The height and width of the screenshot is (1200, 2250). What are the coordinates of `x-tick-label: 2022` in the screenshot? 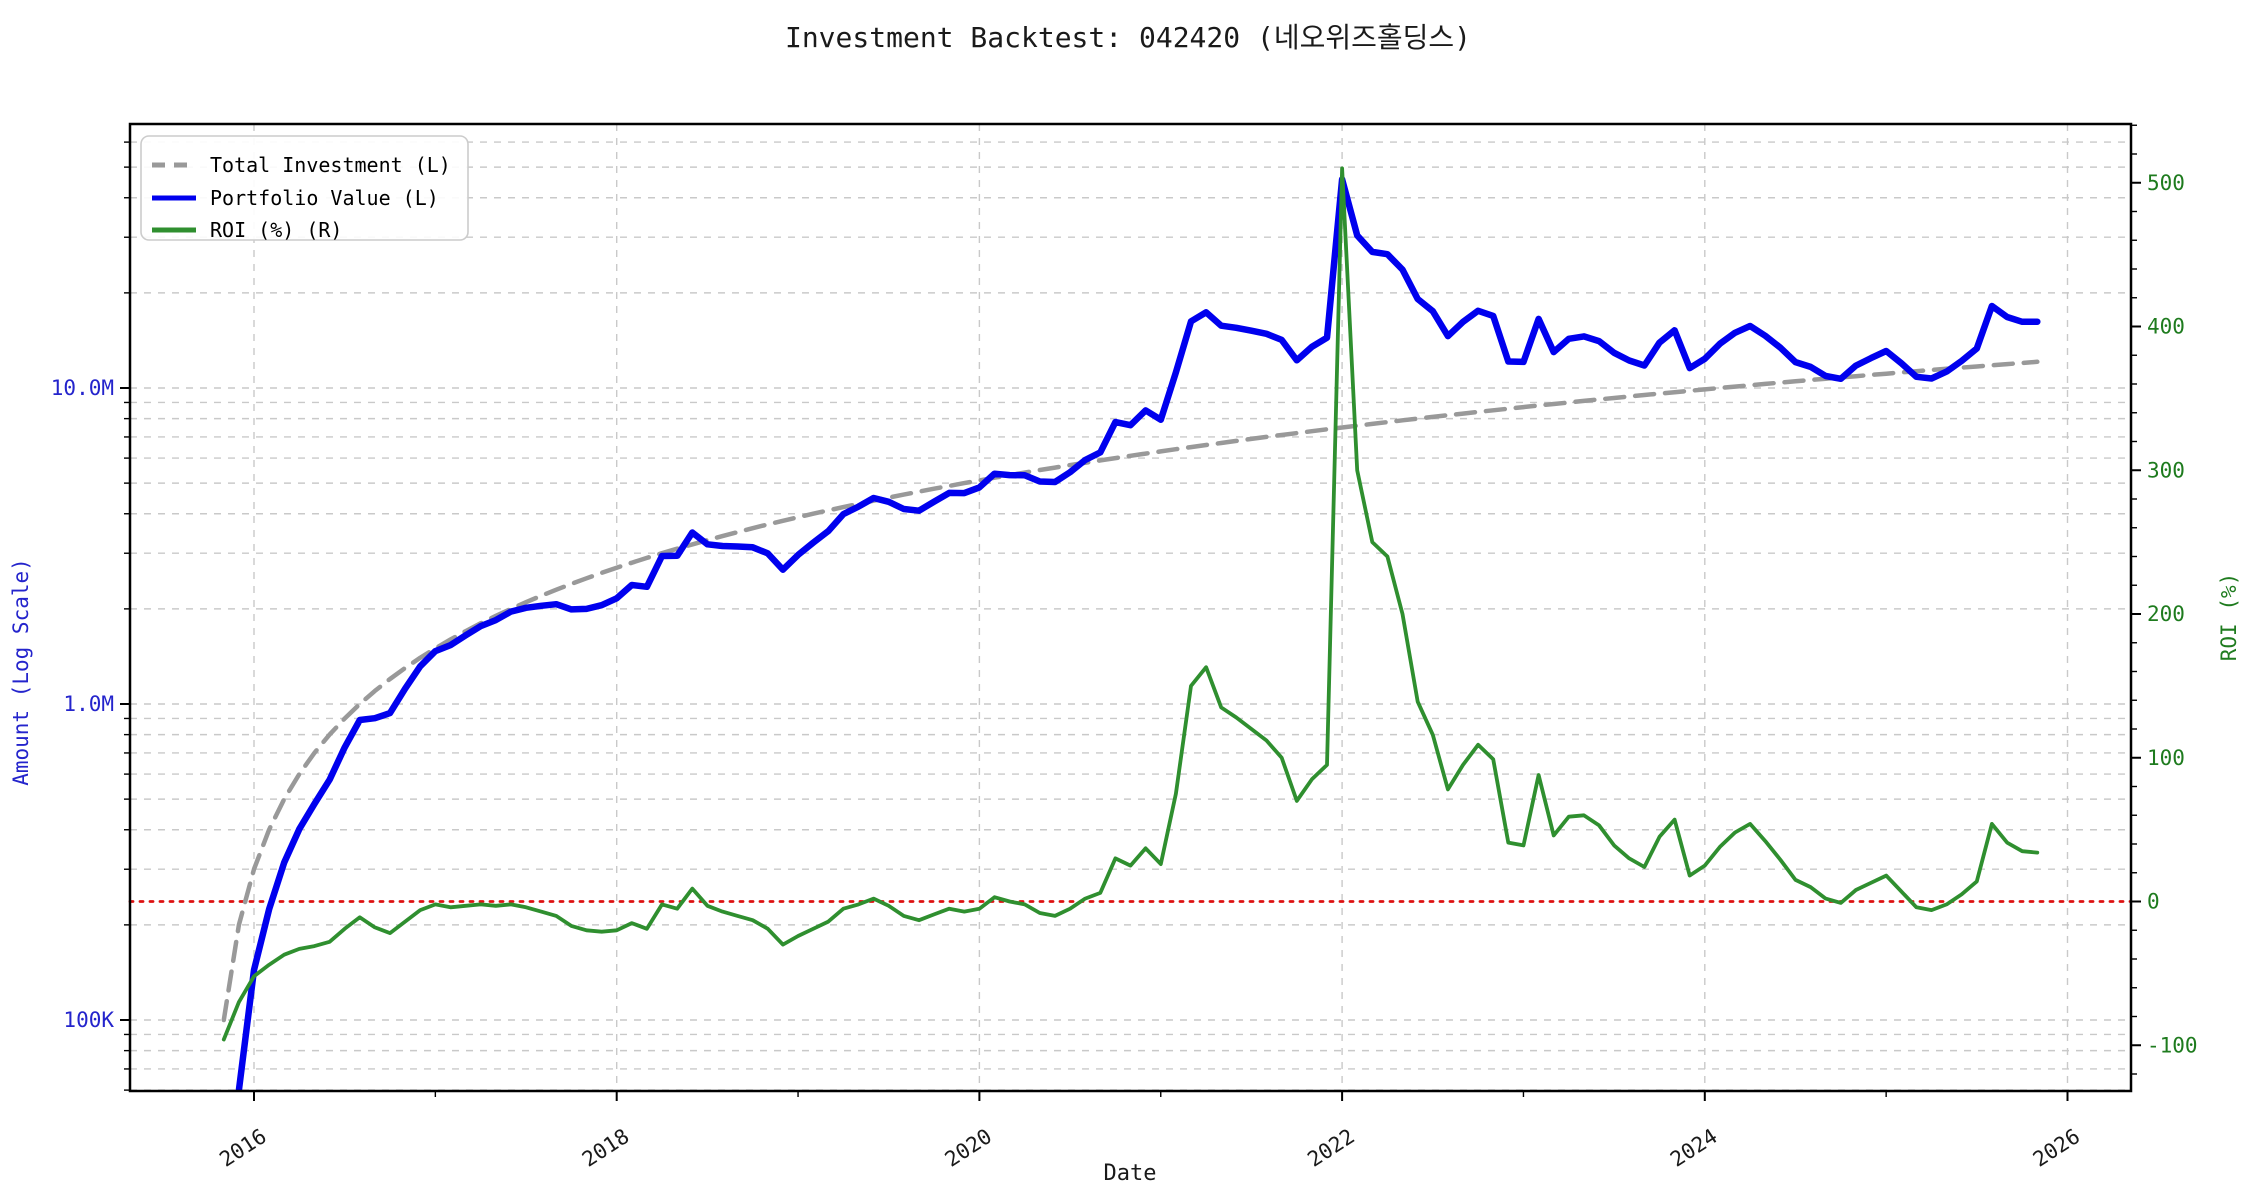 It's located at (1330, 1148).